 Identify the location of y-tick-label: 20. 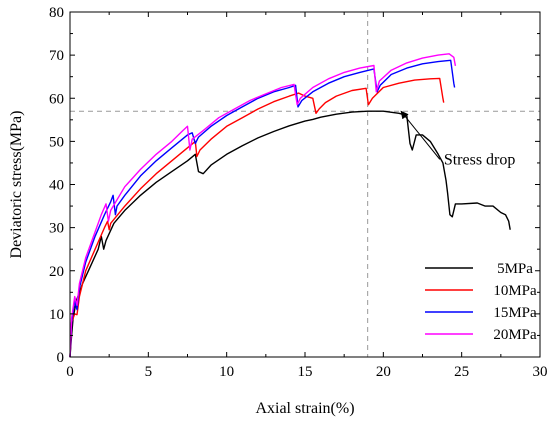
(56, 272).